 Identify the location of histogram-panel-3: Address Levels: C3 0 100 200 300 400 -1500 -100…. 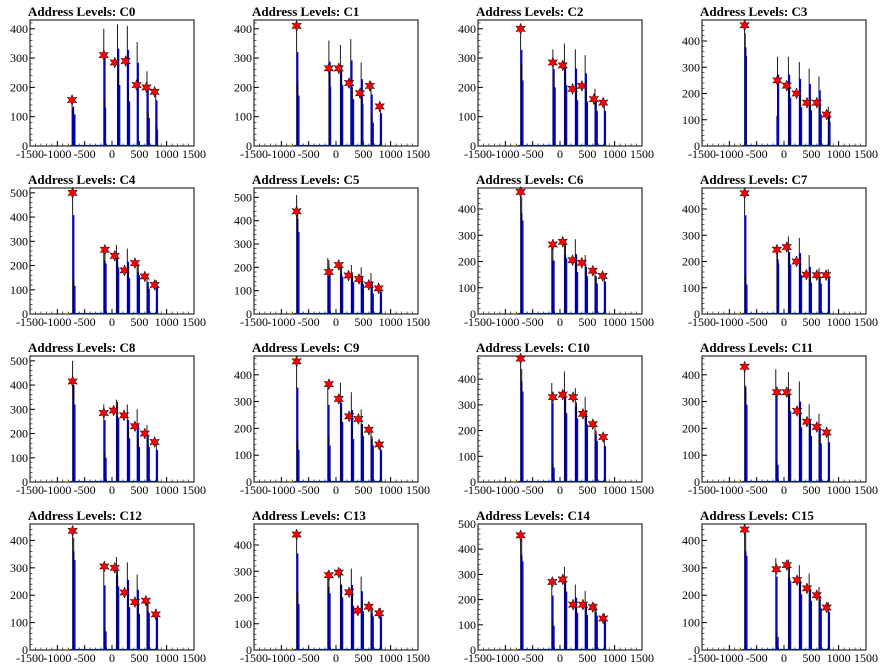
(784, 84).